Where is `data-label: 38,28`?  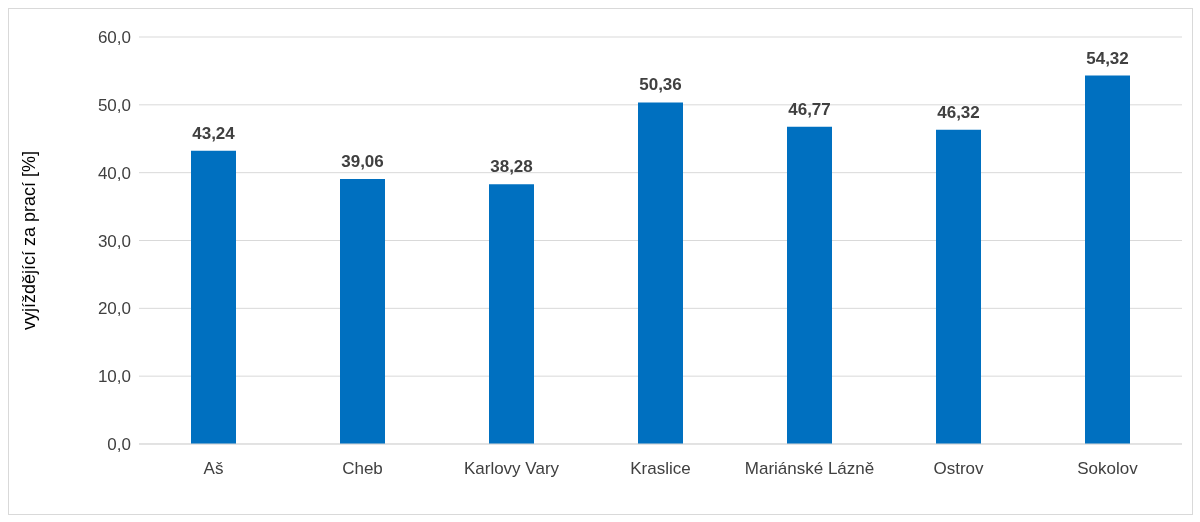
data-label: 38,28 is located at coordinates (511, 167).